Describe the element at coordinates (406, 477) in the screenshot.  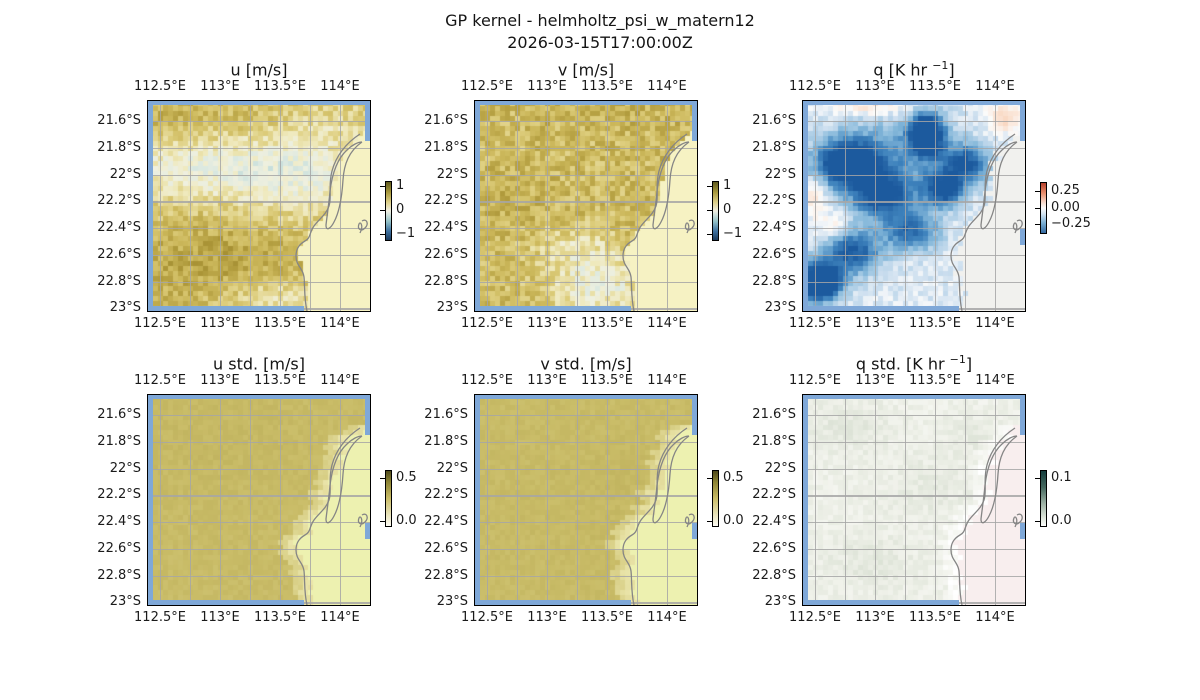
I see `colorbar-tick-label: 0.5` at that location.